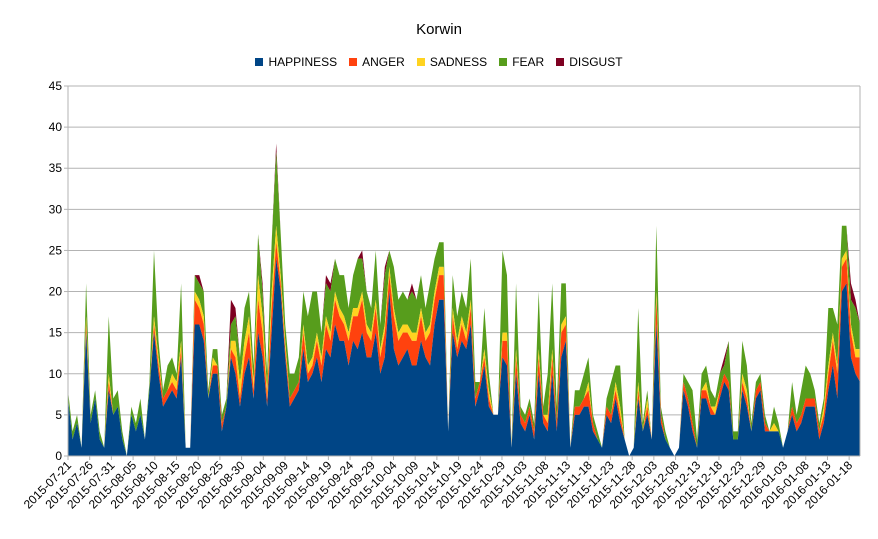 Image resolution: width=878 pixels, height=539 pixels. Describe the element at coordinates (383, 62) in the screenshot. I see `legend-label: ANGER` at that location.